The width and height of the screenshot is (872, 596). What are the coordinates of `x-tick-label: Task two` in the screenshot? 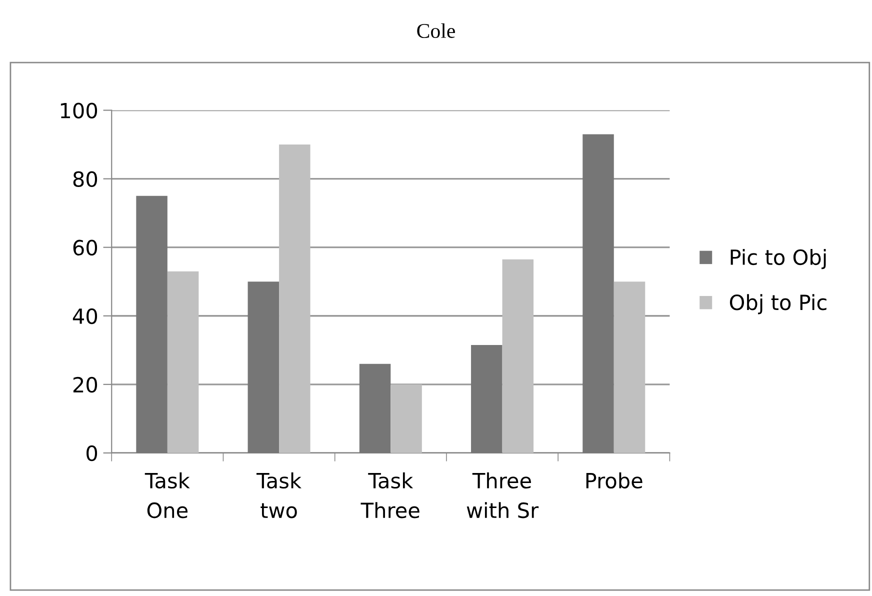 It's located at (279, 495).